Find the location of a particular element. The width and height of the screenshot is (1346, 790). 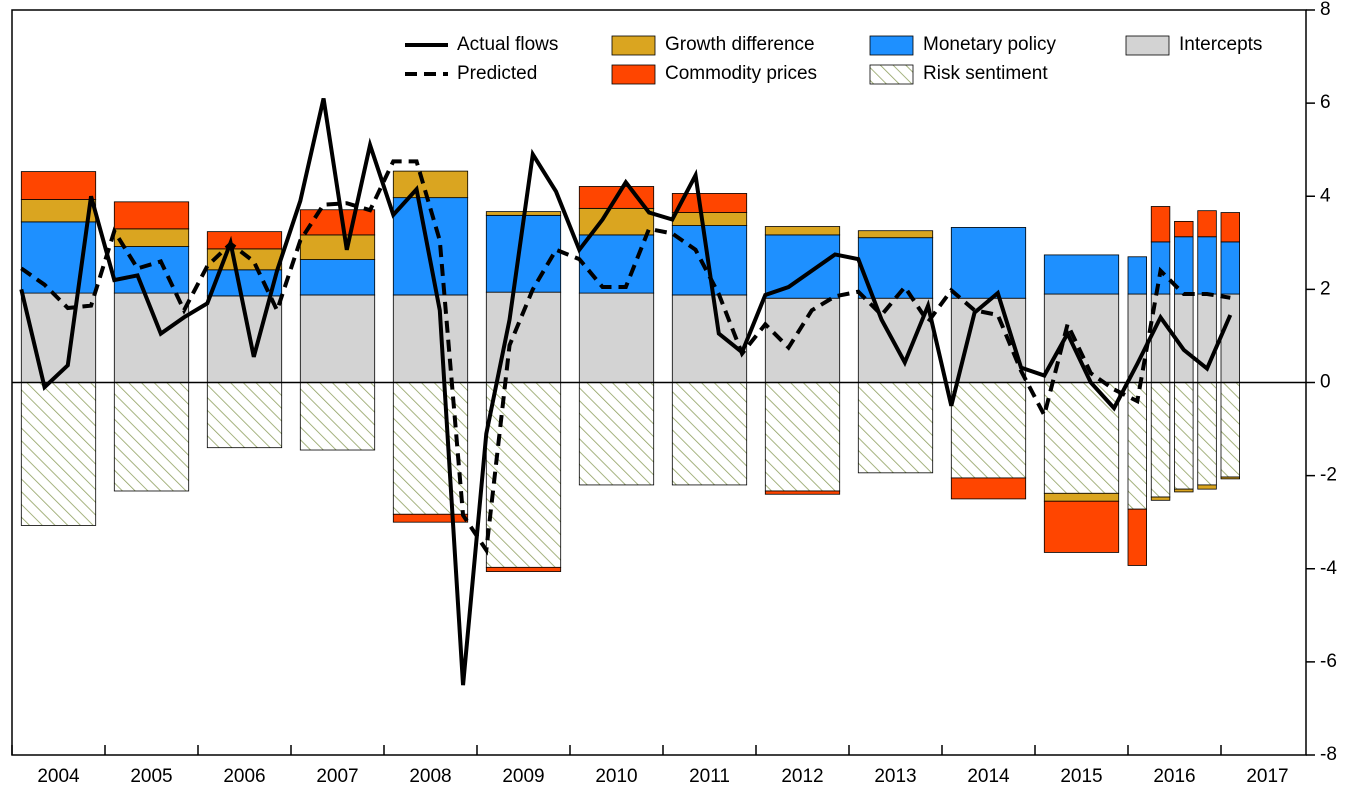

y-tick-label: 6 is located at coordinates (1325, 102).